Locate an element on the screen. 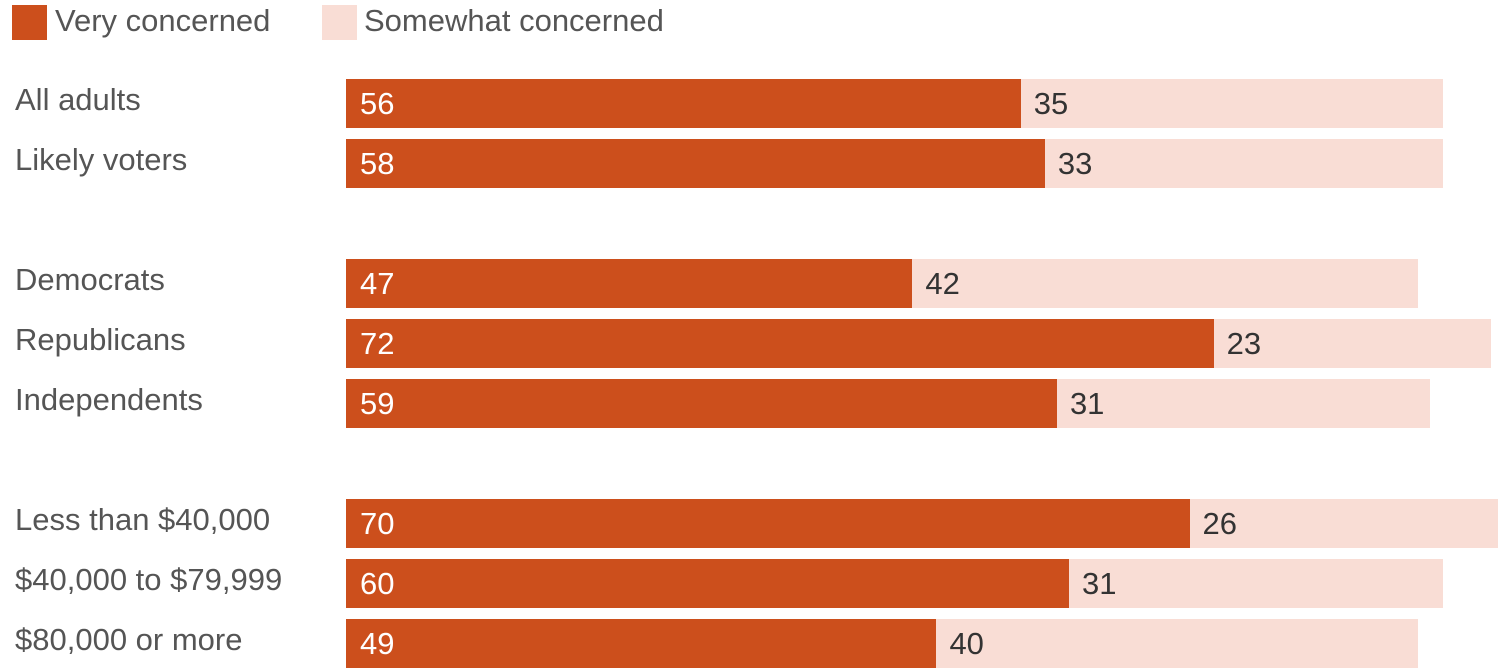  row-label: Independents is located at coordinates (109, 400).